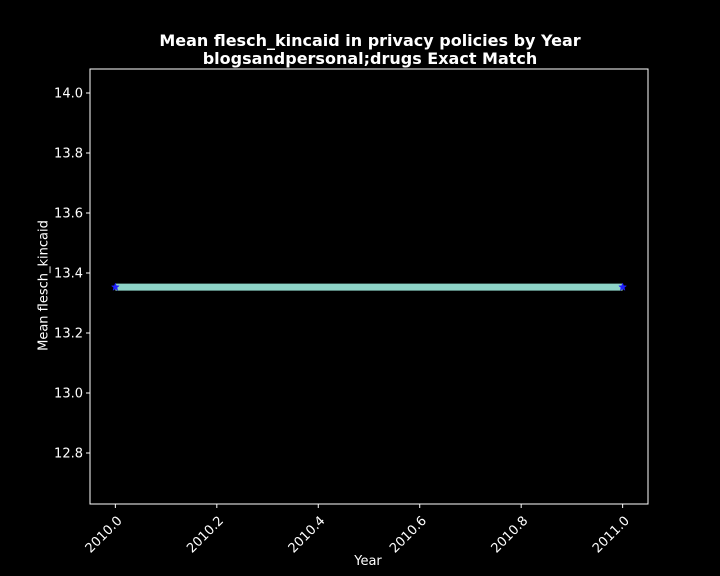 The height and width of the screenshot is (576, 720). Describe the element at coordinates (510, 535) in the screenshot. I see `x-tick-label: 2010.8` at that location.